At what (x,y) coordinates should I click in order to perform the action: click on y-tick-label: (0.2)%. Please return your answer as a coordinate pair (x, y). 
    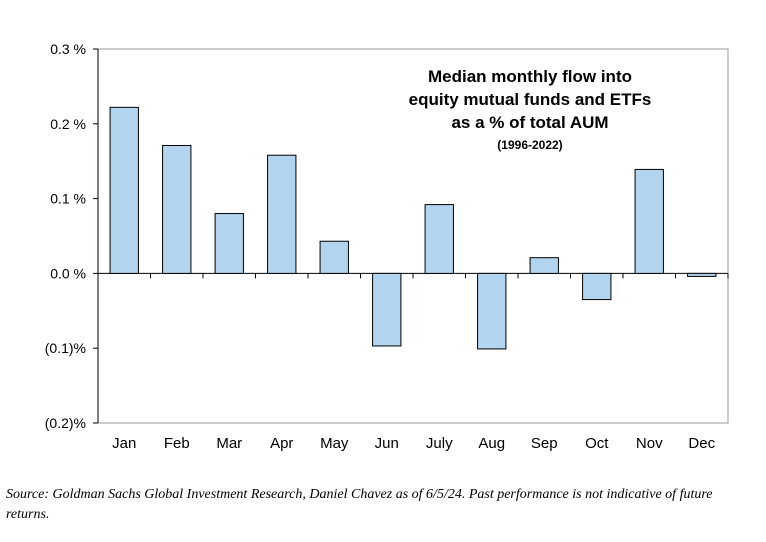
    Looking at the image, I should click on (65, 423).